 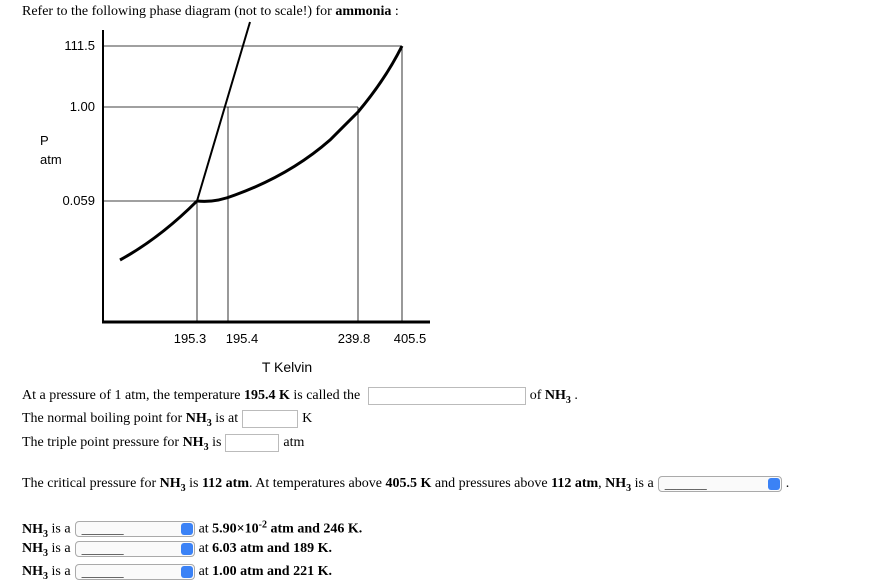 What do you see at coordinates (537, 396) in the screenshot?
I see `text: of` at bounding box center [537, 396].